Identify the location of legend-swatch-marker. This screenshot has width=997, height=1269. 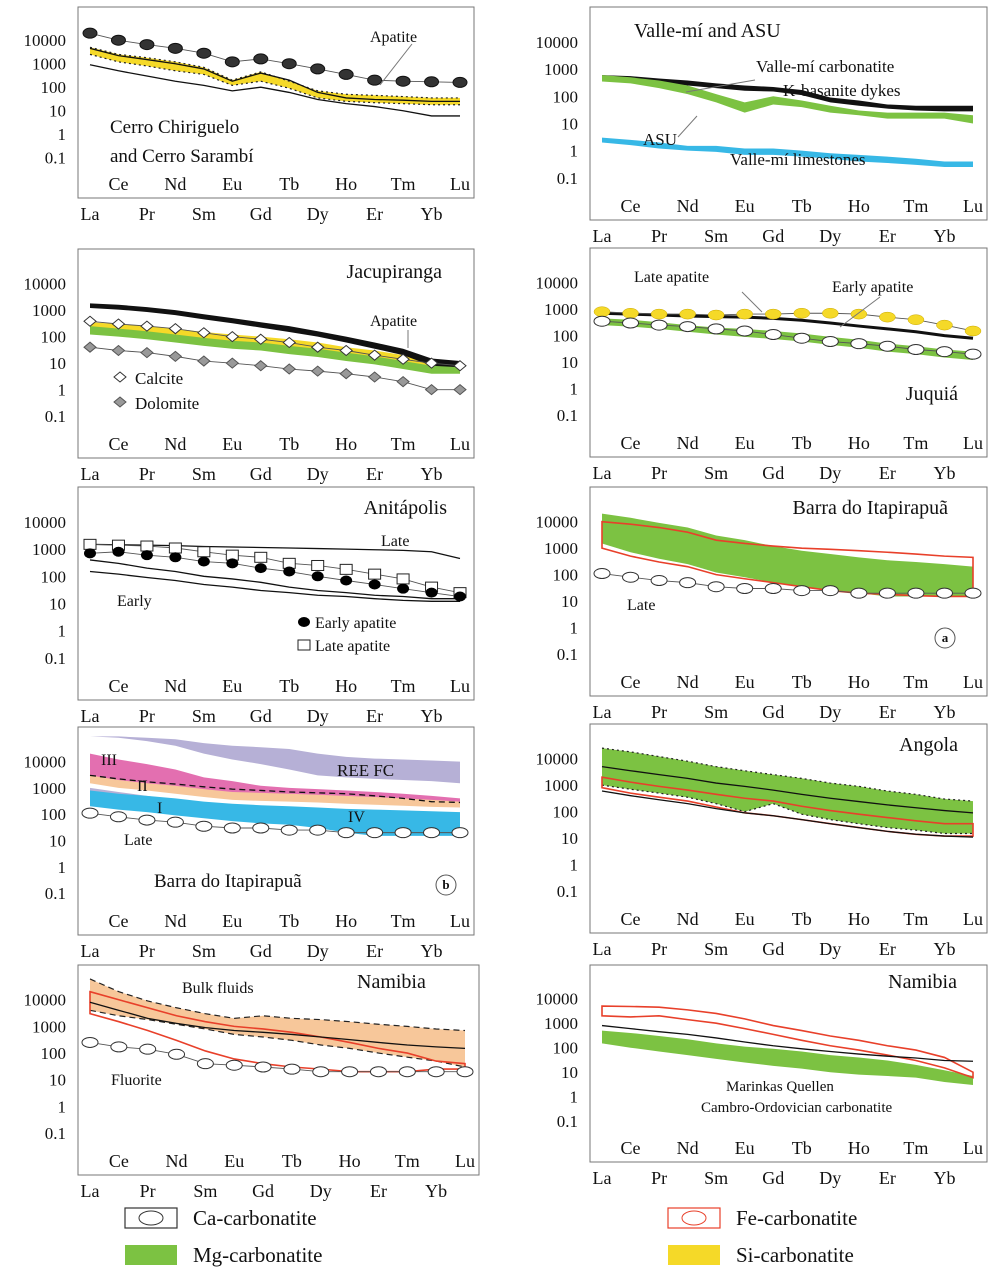
(151, 1218).